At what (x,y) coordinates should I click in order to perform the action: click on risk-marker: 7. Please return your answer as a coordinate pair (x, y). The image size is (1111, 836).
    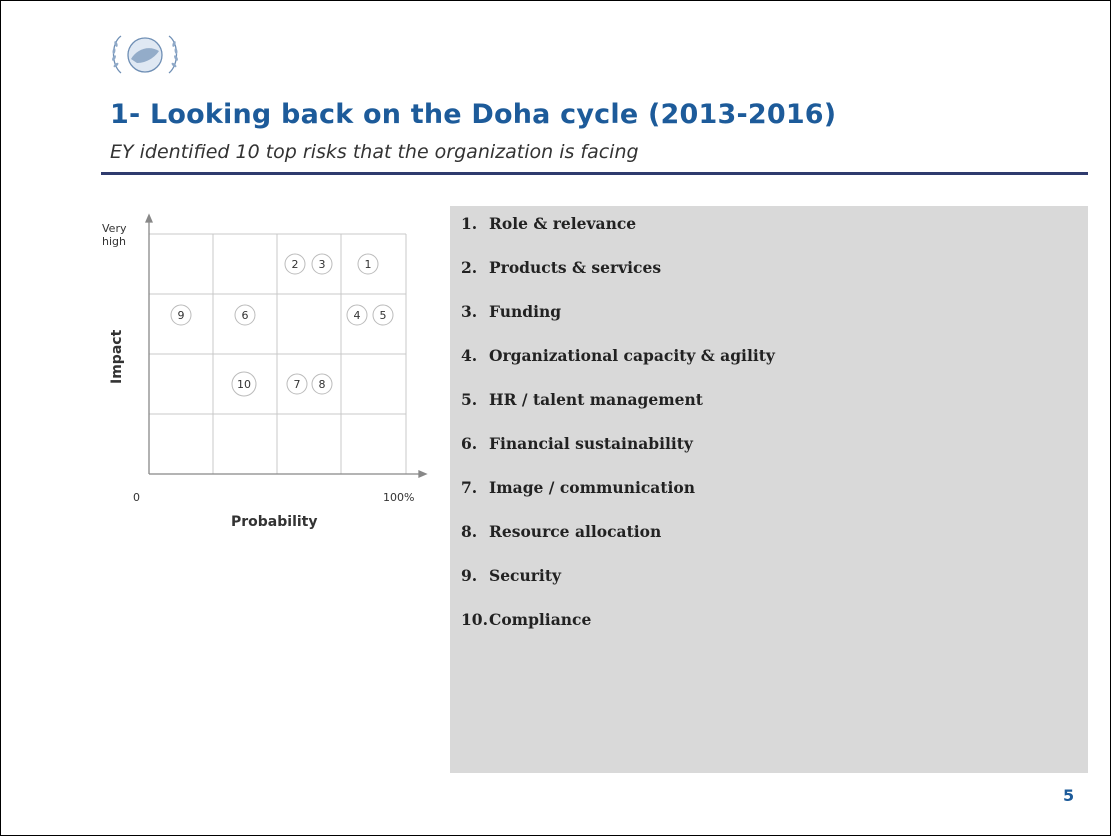
    Looking at the image, I should click on (297, 384).